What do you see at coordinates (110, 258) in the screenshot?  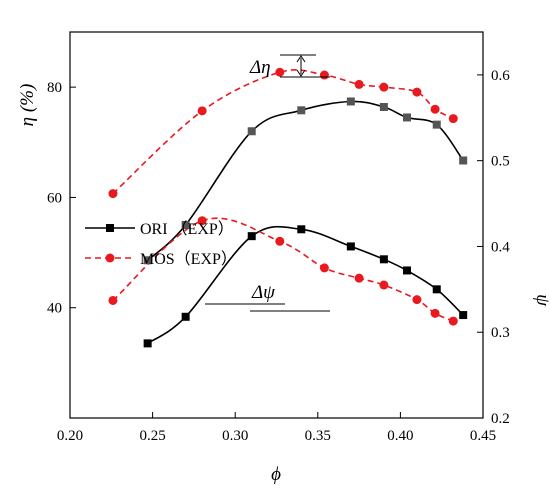 I see `legend-mos-marker` at bounding box center [110, 258].